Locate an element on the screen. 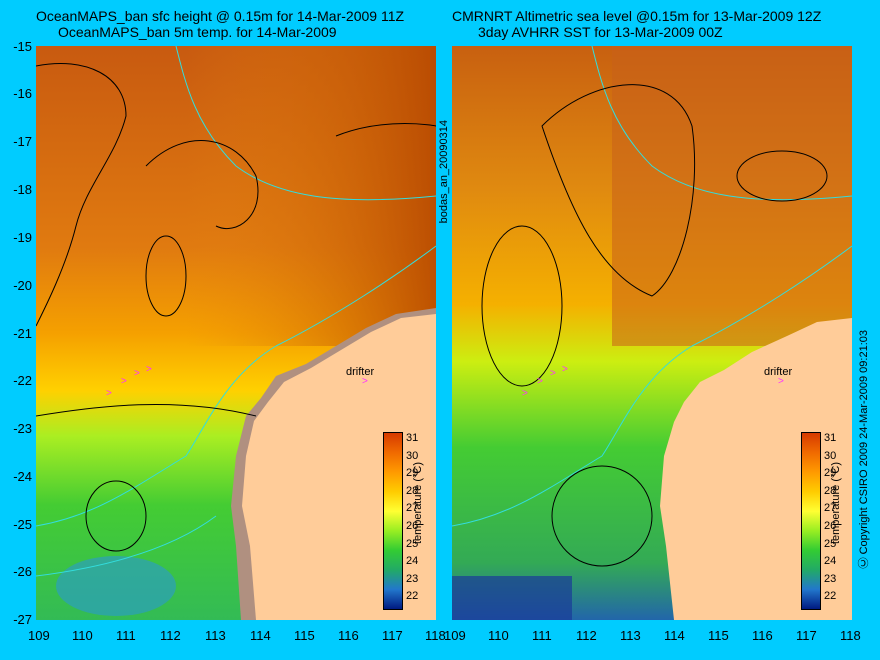 Image resolution: width=880 pixels, height=660 pixels. drifter-label-right: drifter is located at coordinates (778, 372).